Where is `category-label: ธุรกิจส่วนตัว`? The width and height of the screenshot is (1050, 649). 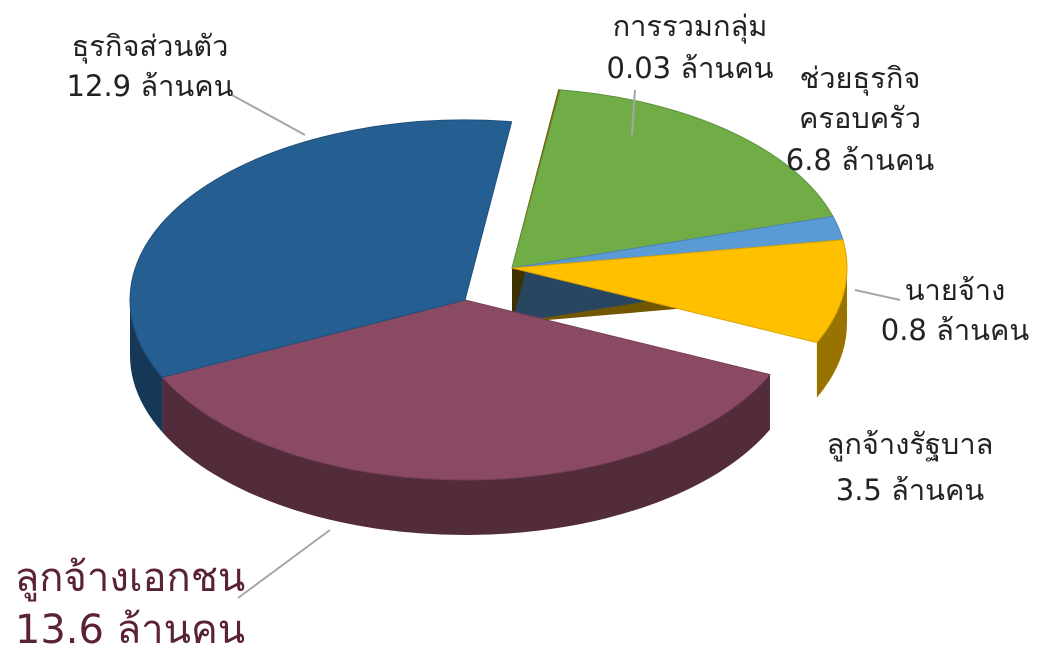
category-label: ธุรกิจส่วนตัว is located at coordinates (150, 46).